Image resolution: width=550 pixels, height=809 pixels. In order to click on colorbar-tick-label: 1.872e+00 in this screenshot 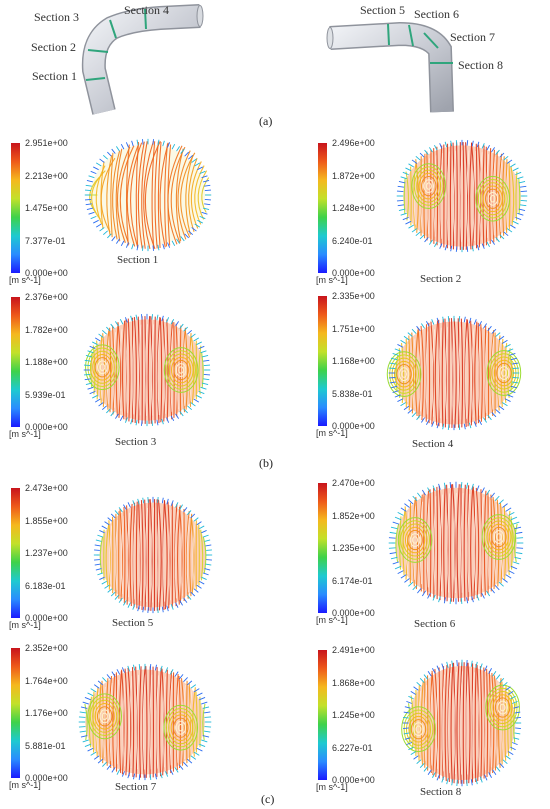, I will do `click(353, 175)`.